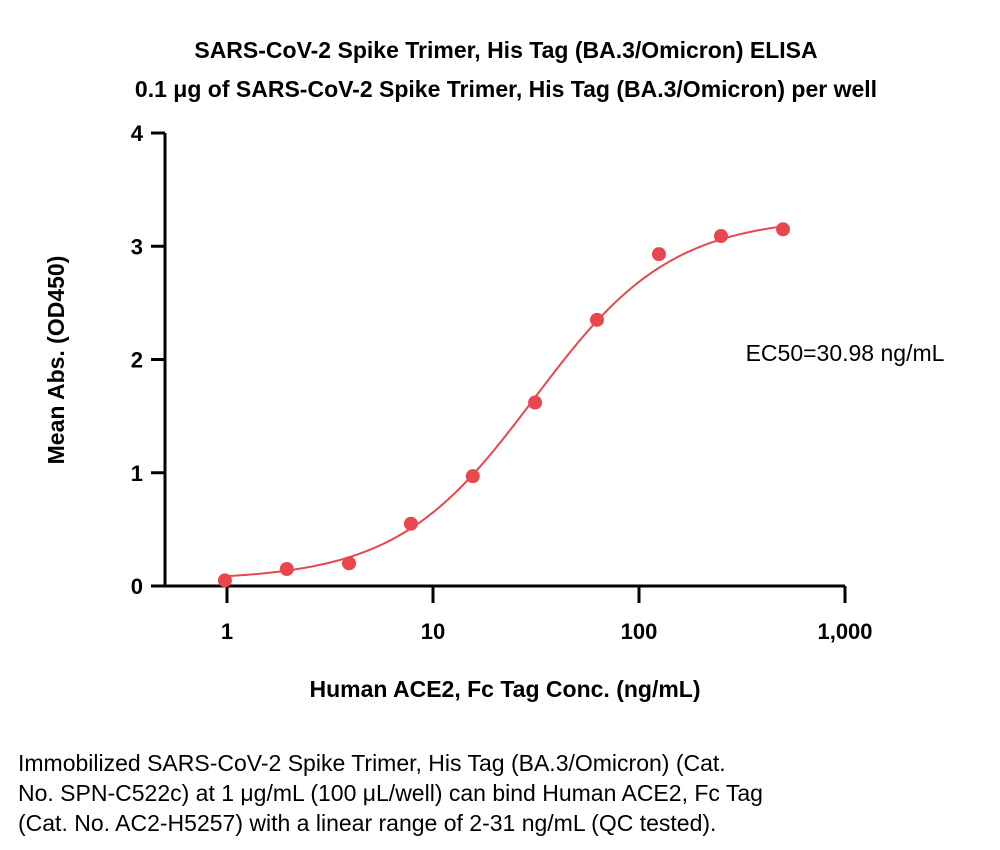 The height and width of the screenshot is (850, 1000). What do you see at coordinates (844, 631) in the screenshot?
I see `x-tick-label: 1,000` at bounding box center [844, 631].